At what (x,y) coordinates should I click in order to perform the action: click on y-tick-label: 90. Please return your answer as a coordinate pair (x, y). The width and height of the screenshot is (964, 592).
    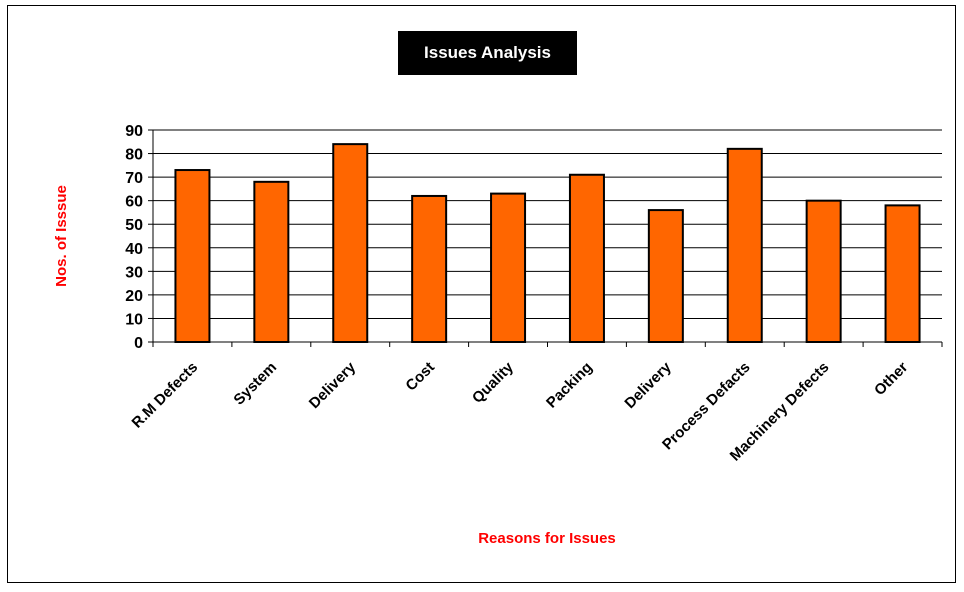
    Looking at the image, I should click on (134, 131).